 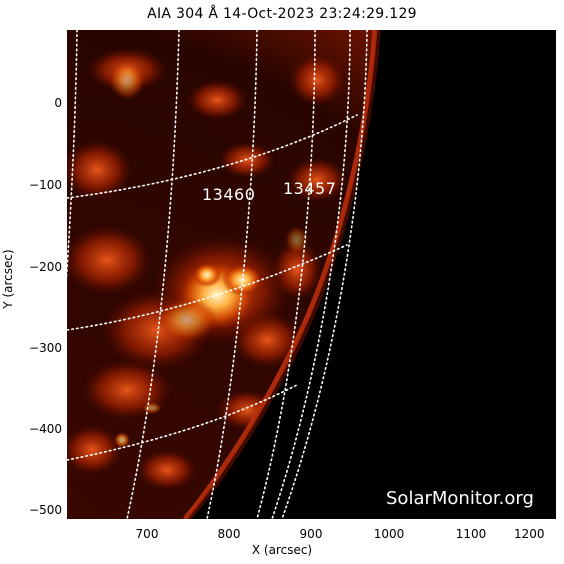 What do you see at coordinates (45, 348) in the screenshot?
I see `y-tick-label: −300` at bounding box center [45, 348].